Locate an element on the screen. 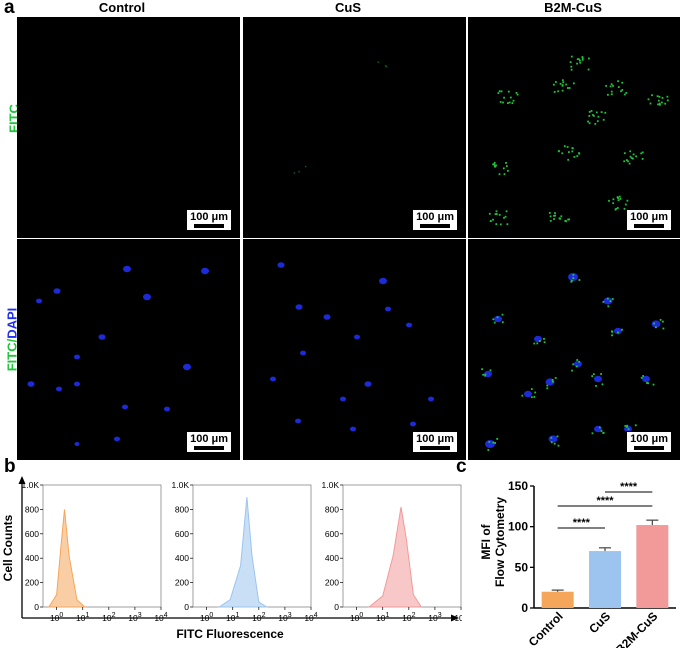 Image resolution: width=685 pixels, height=648 pixels. x-tick-label: 10³ is located at coordinates (434, 617).